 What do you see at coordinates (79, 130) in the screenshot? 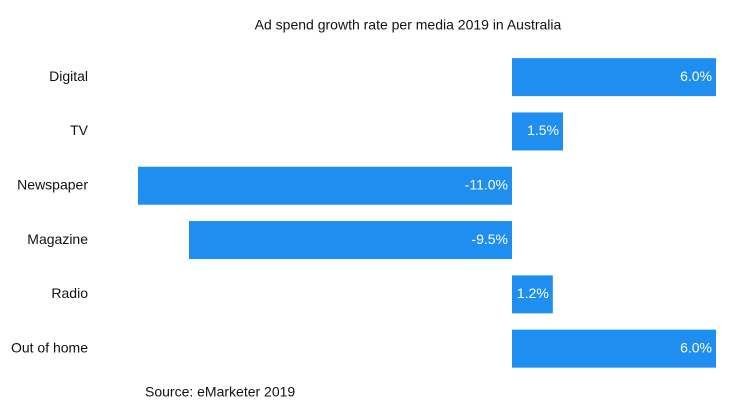
I see `y-tick-label: TV` at bounding box center [79, 130].